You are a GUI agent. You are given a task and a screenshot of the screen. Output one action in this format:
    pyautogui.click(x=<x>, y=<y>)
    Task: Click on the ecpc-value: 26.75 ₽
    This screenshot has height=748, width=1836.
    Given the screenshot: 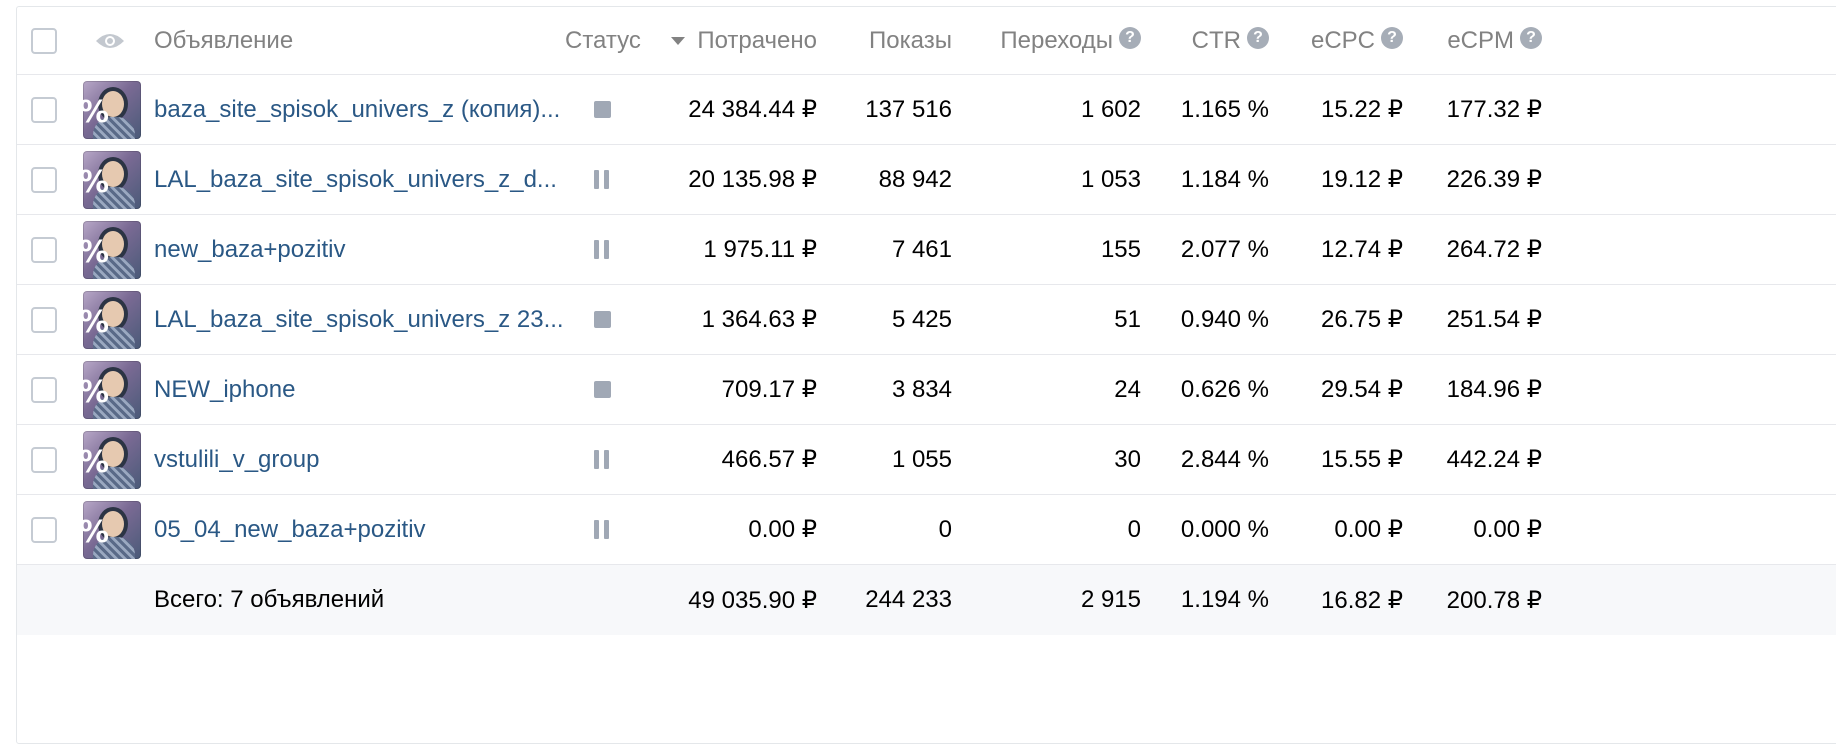 What is the action you would take?
    pyautogui.click(x=1362, y=319)
    